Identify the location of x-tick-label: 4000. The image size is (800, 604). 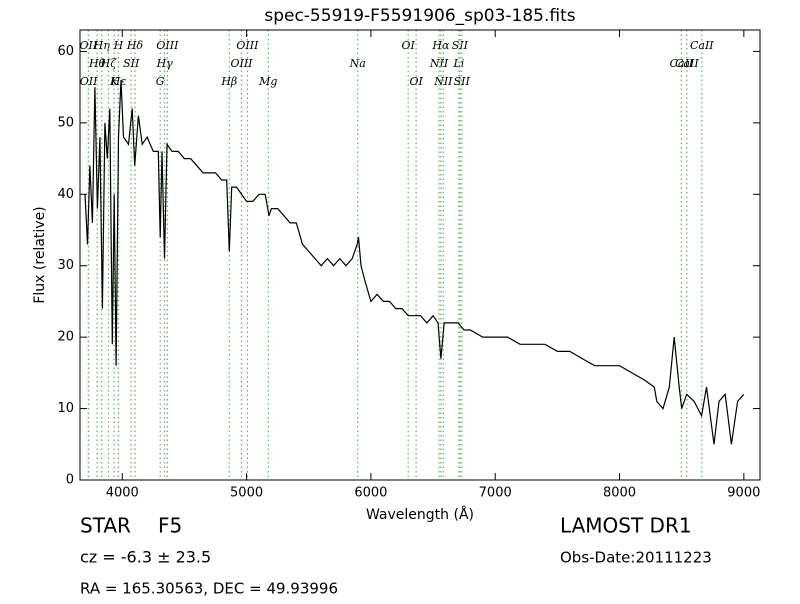
(122, 493).